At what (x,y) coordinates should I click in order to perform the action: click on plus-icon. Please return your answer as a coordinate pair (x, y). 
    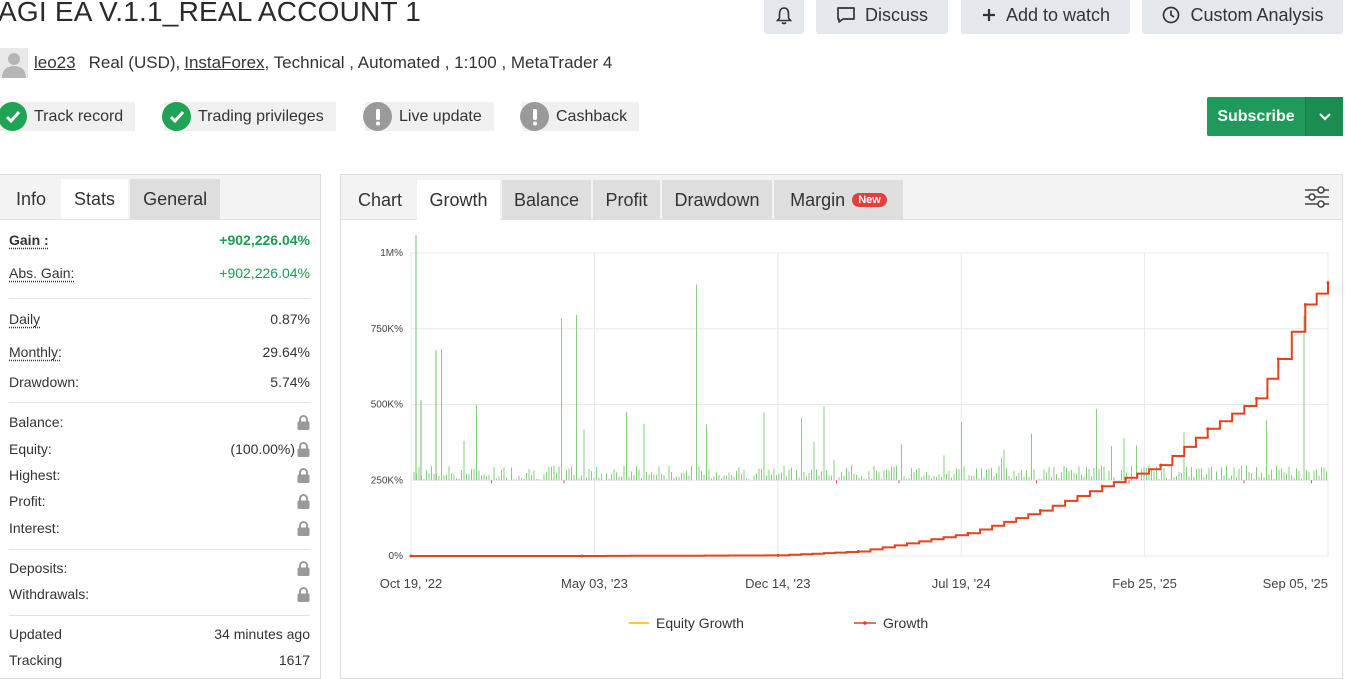
    Looking at the image, I should click on (988, 15).